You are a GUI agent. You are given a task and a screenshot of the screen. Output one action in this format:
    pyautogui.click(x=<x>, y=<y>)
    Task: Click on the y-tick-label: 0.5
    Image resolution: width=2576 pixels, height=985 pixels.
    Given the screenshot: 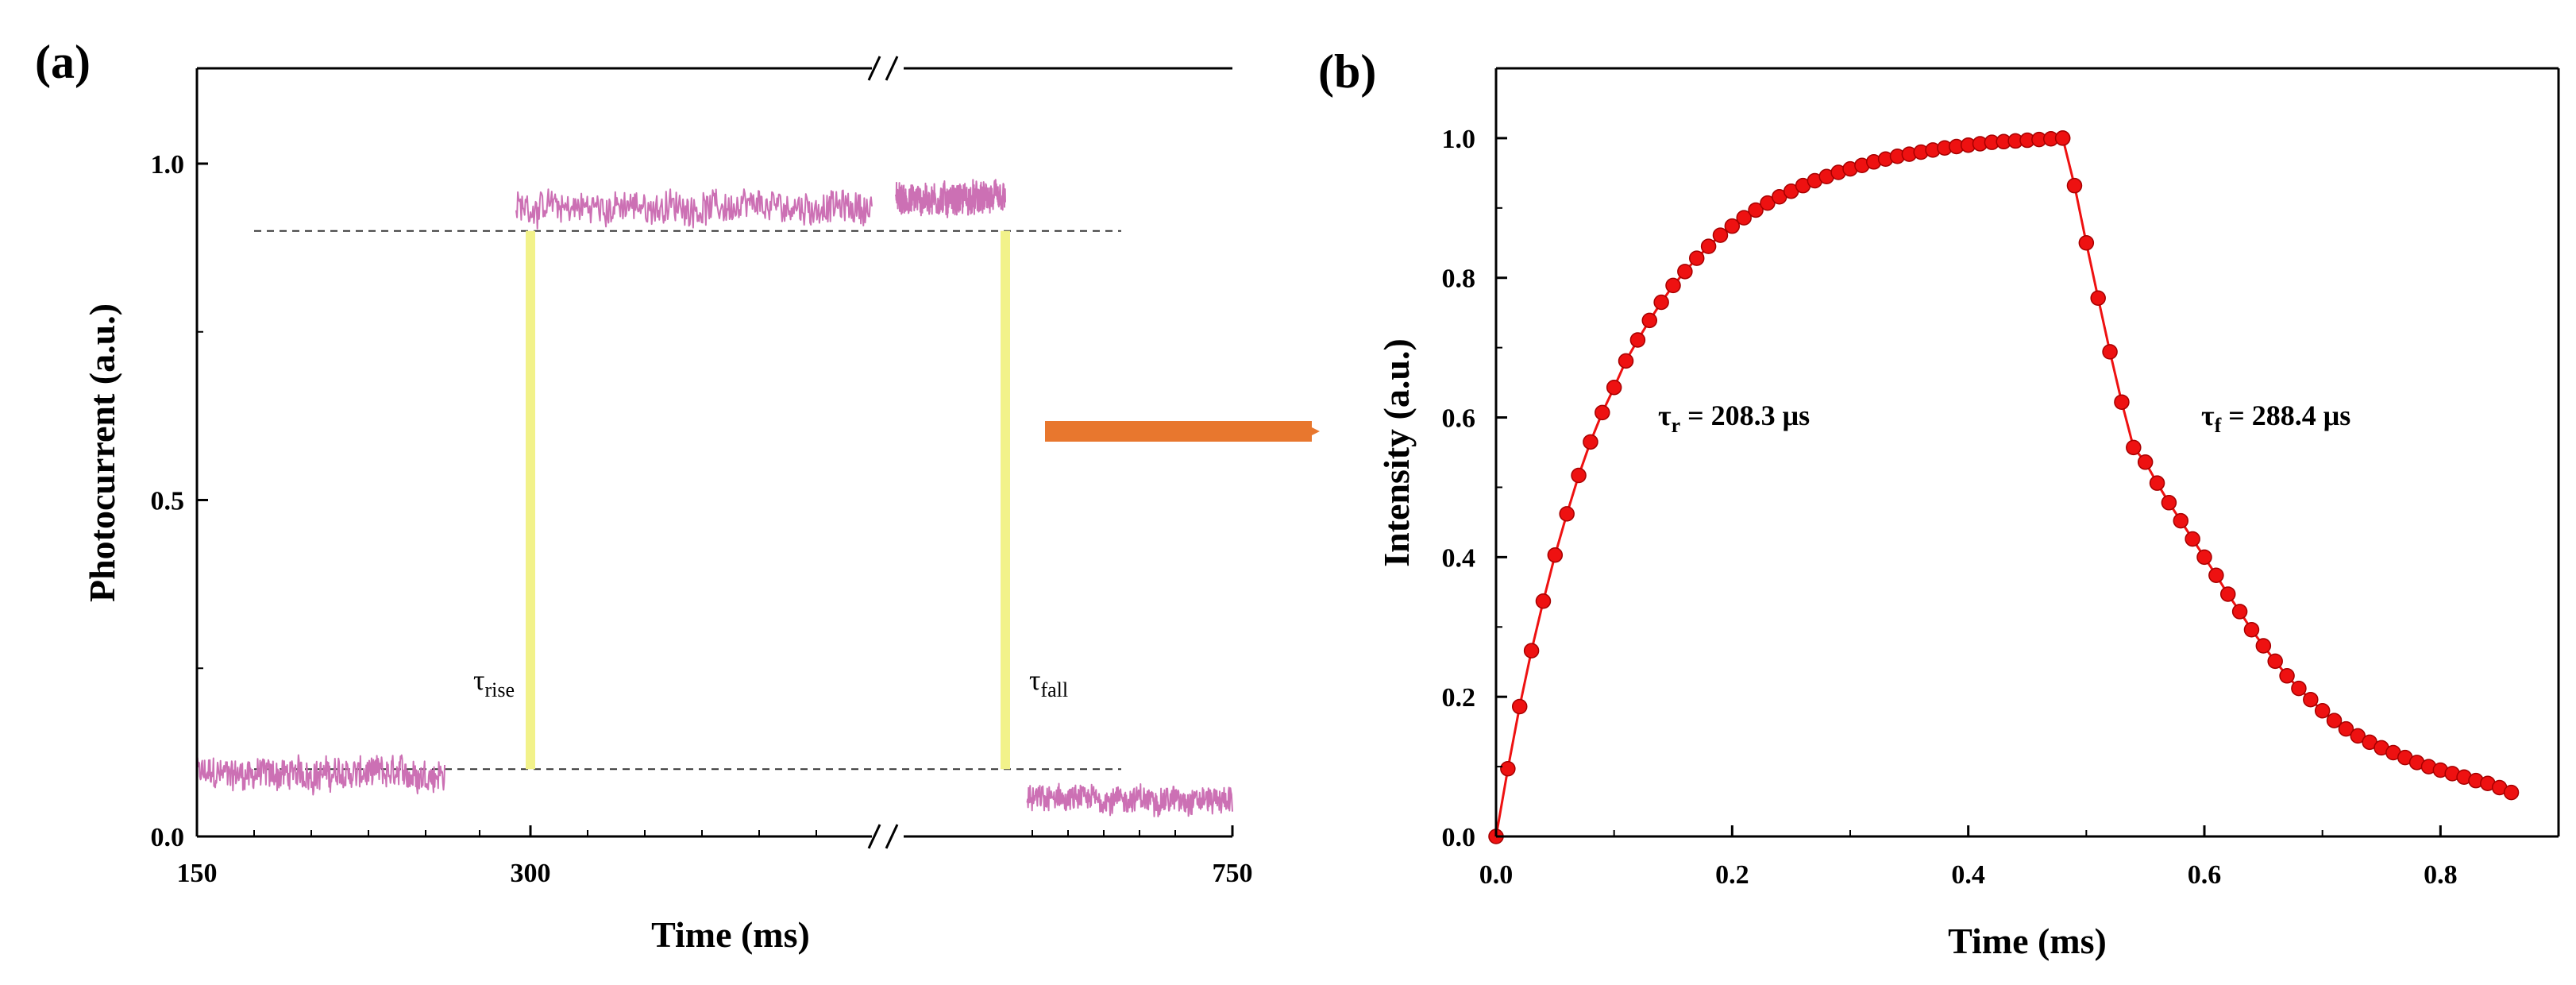 What is the action you would take?
    pyautogui.click(x=168, y=501)
    